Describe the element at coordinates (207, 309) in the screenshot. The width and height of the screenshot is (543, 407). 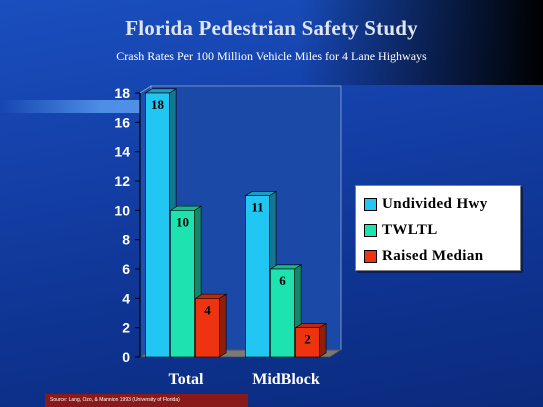
I see `data-label: 4` at that location.